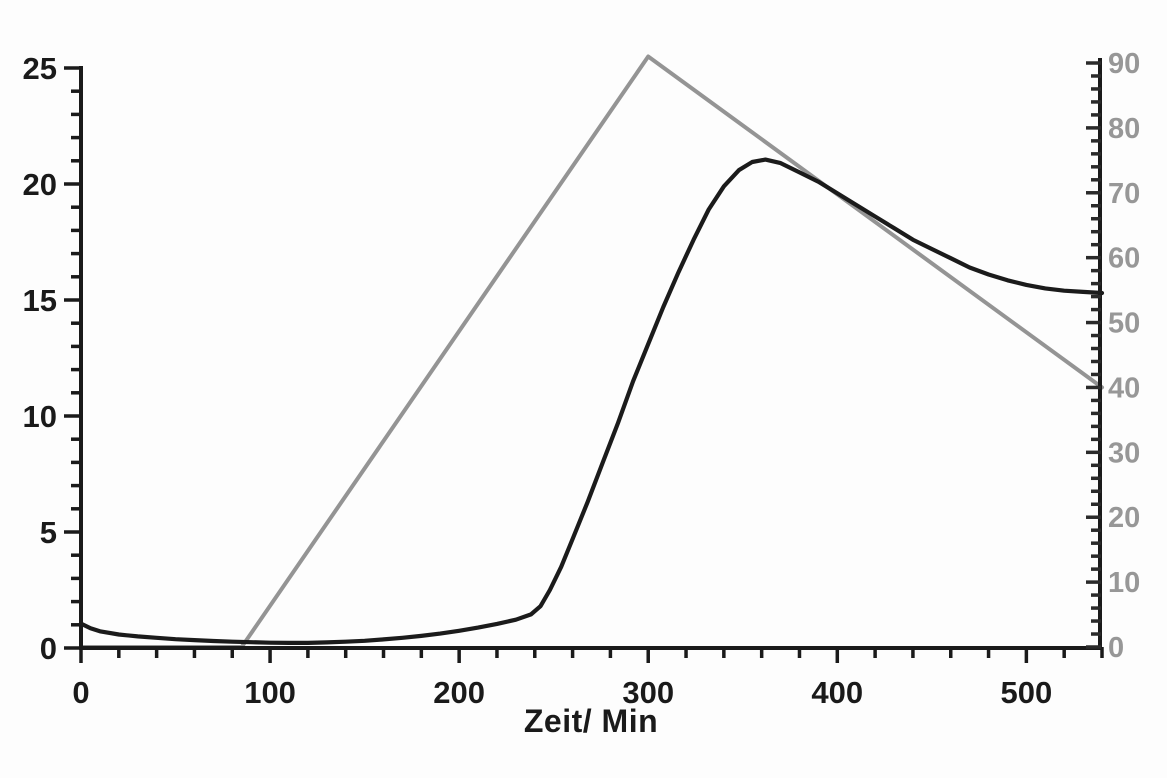  What do you see at coordinates (1124, 324) in the screenshot?
I see `right-y-tick-label: 50` at bounding box center [1124, 324].